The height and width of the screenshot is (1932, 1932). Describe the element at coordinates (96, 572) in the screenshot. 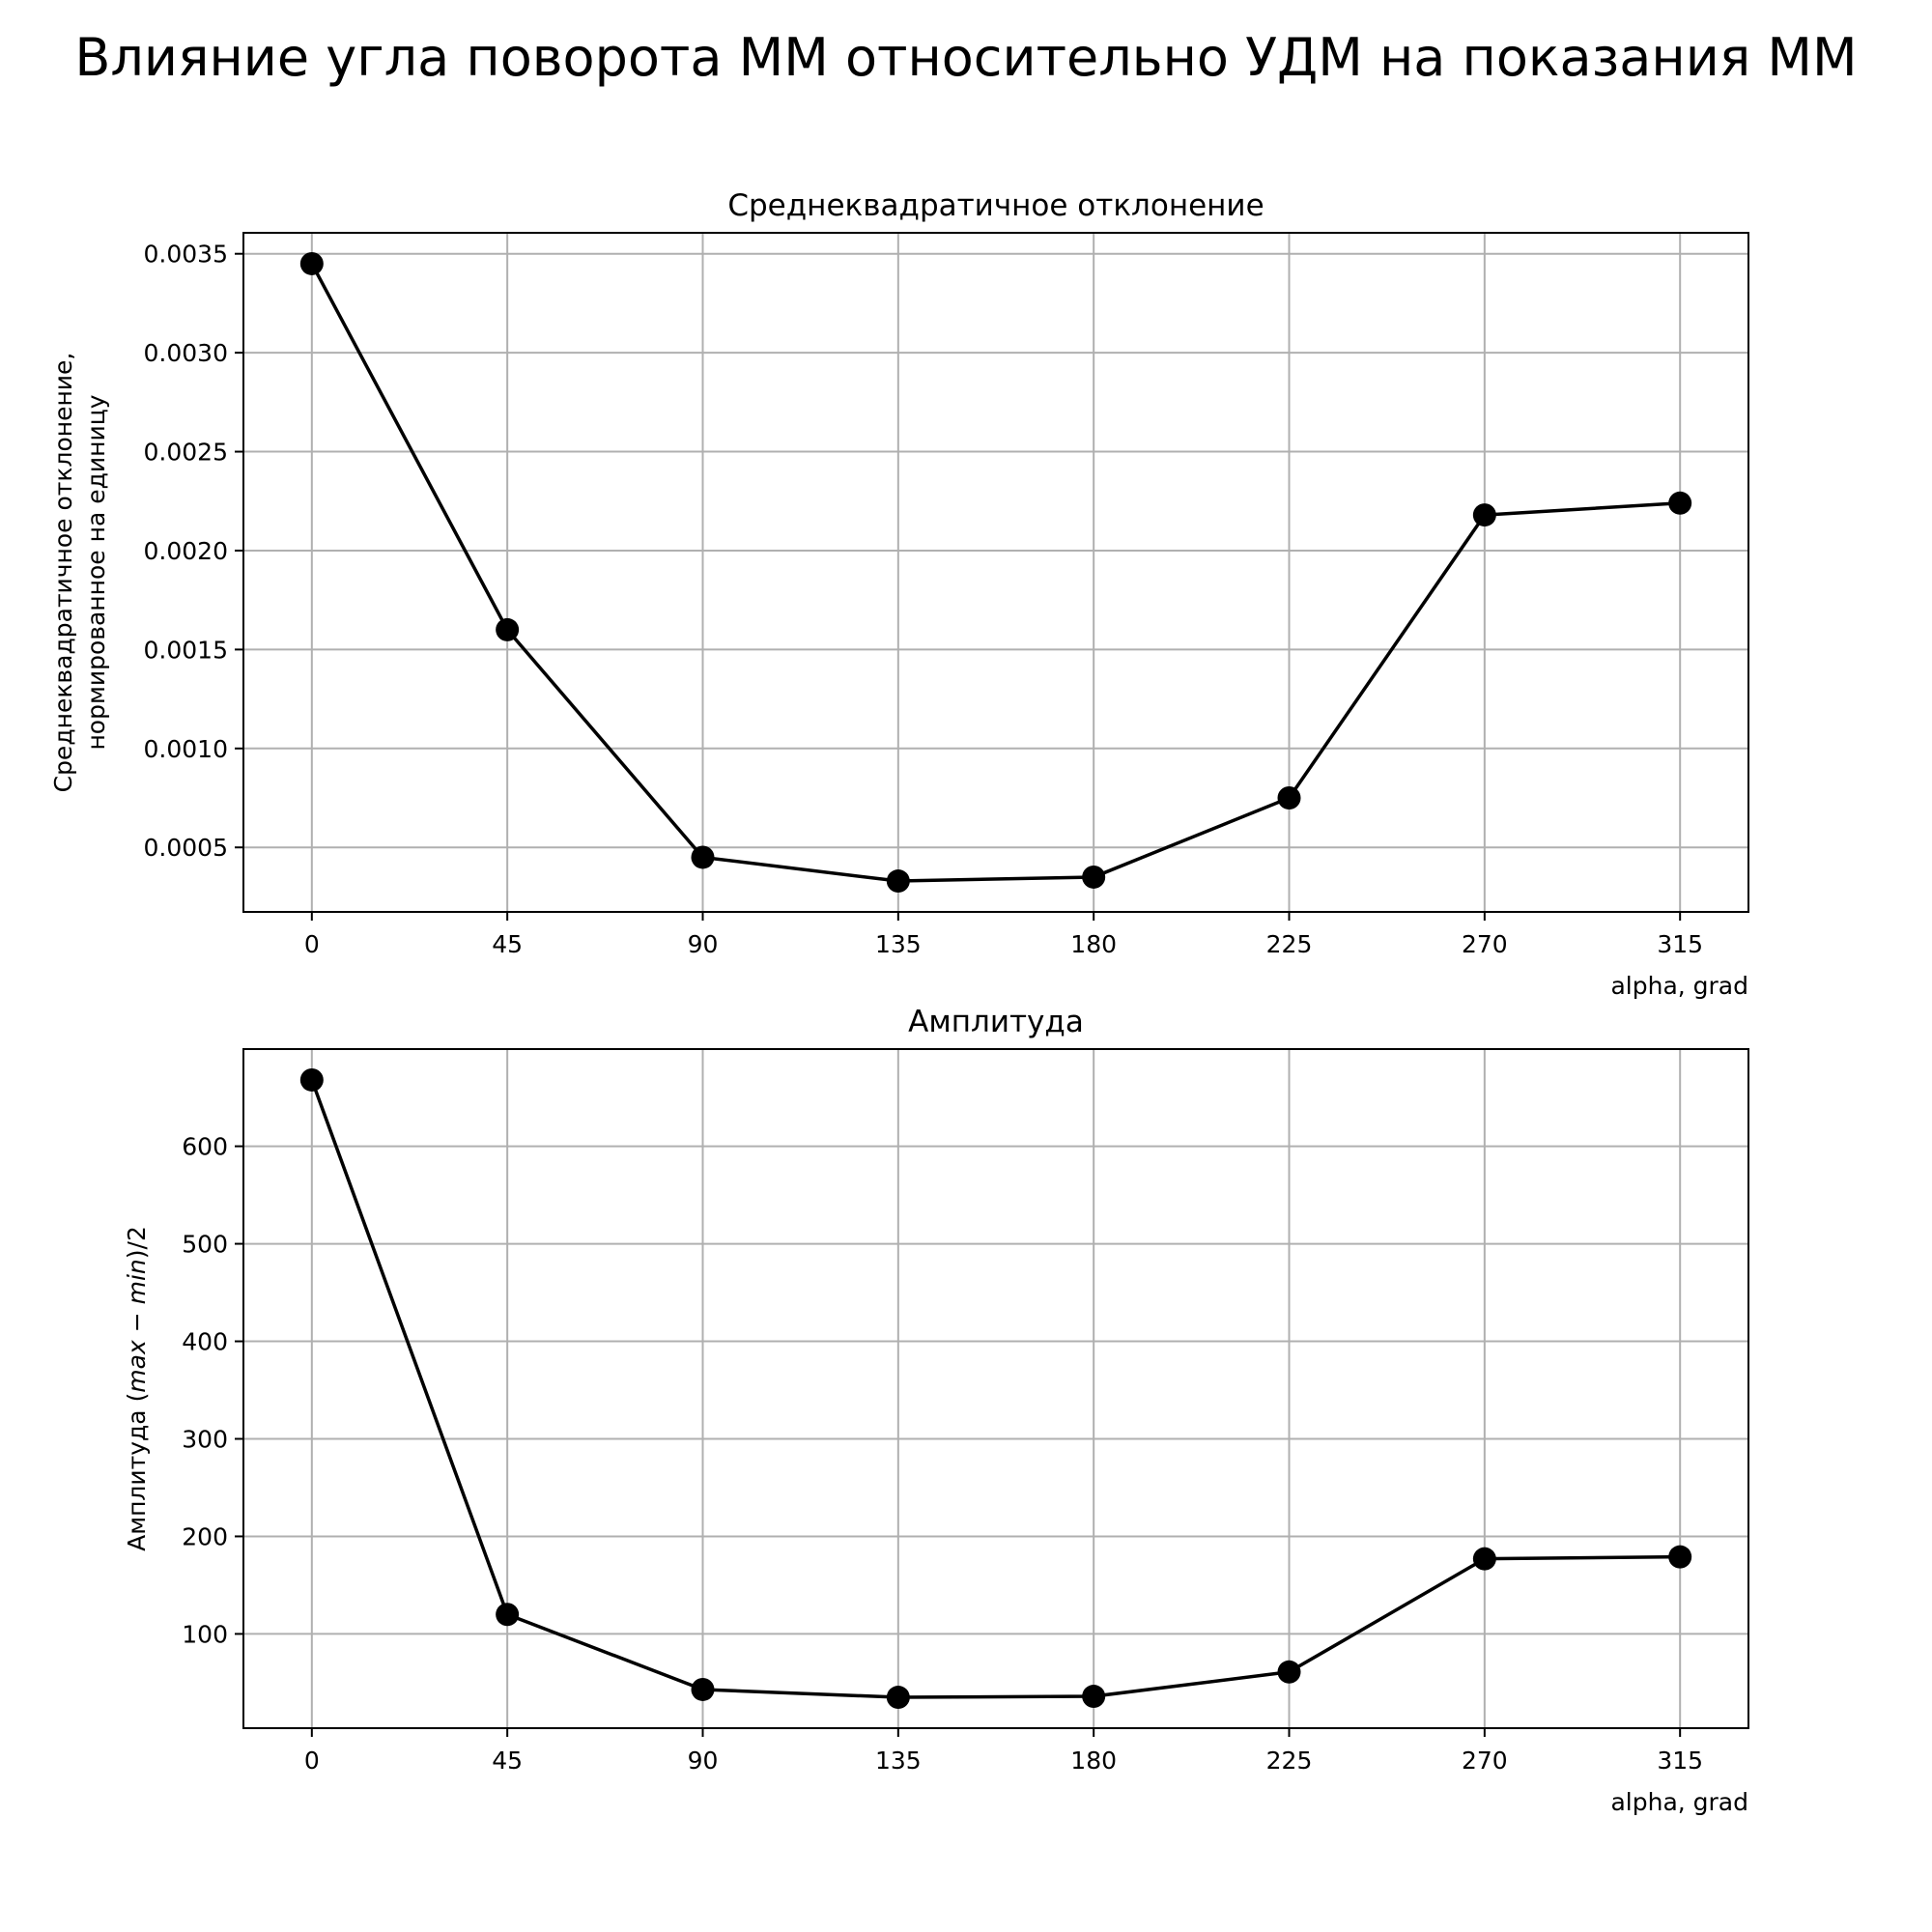

I see `y-axis-label-line: нормированное на единицу` at that location.